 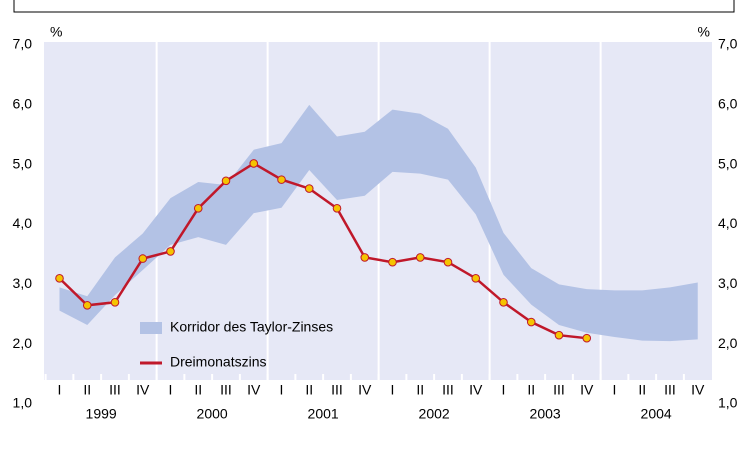 What do you see at coordinates (704, 32) in the screenshot?
I see `y2-unit: %` at bounding box center [704, 32].